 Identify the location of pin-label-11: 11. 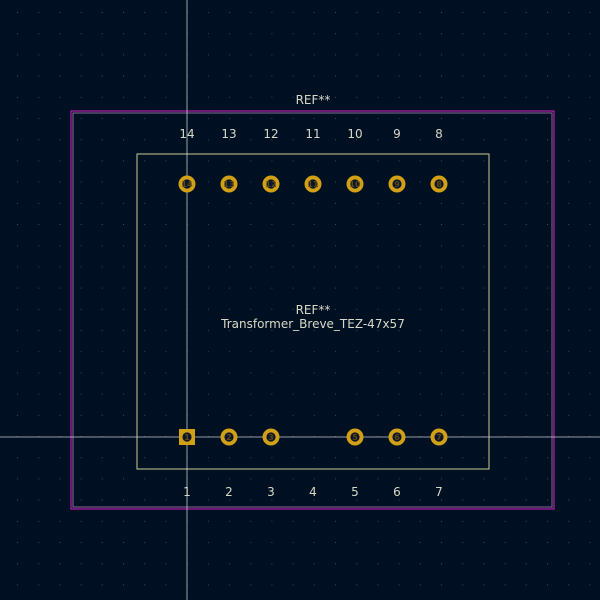
(312, 134).